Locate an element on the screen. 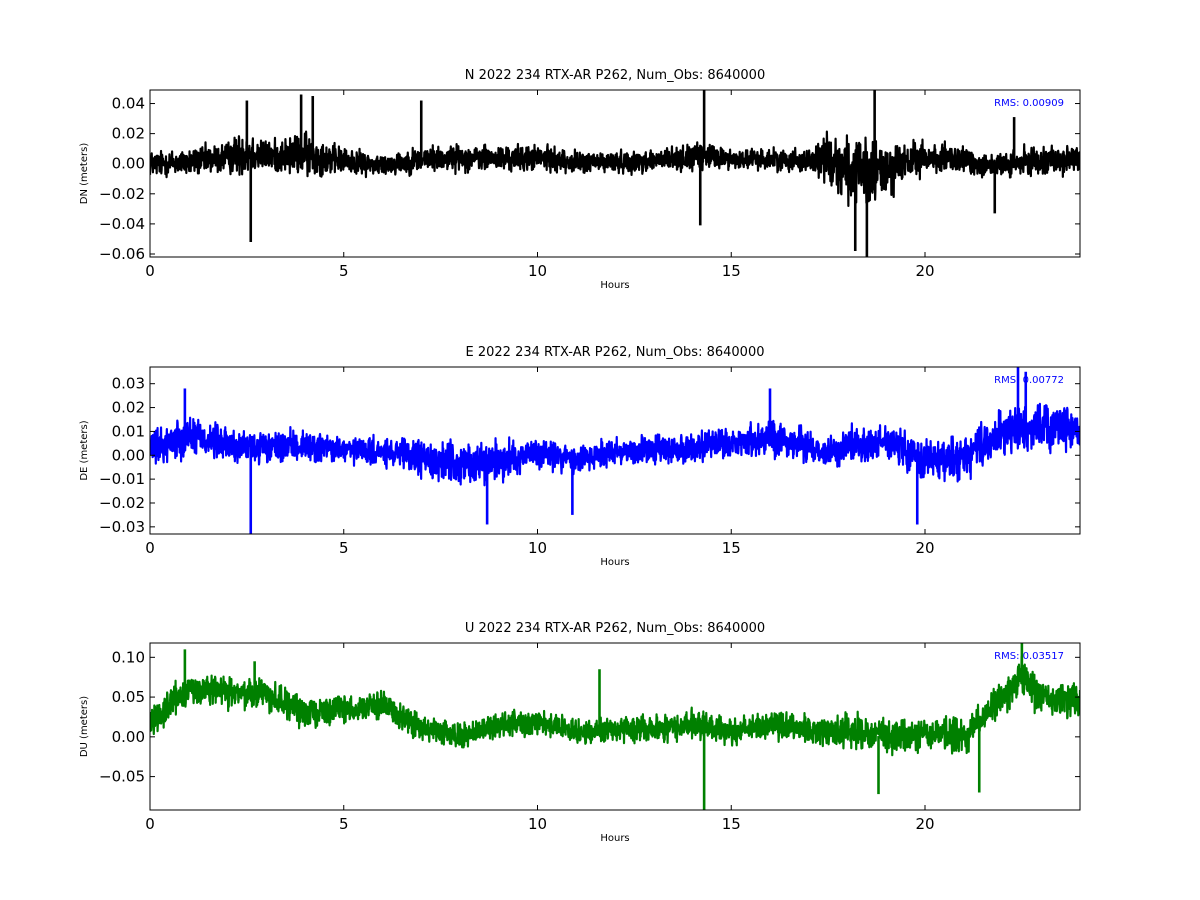 This screenshot has width=1200, height=900. xtick-label-east-0: 0 is located at coordinates (150, 548).